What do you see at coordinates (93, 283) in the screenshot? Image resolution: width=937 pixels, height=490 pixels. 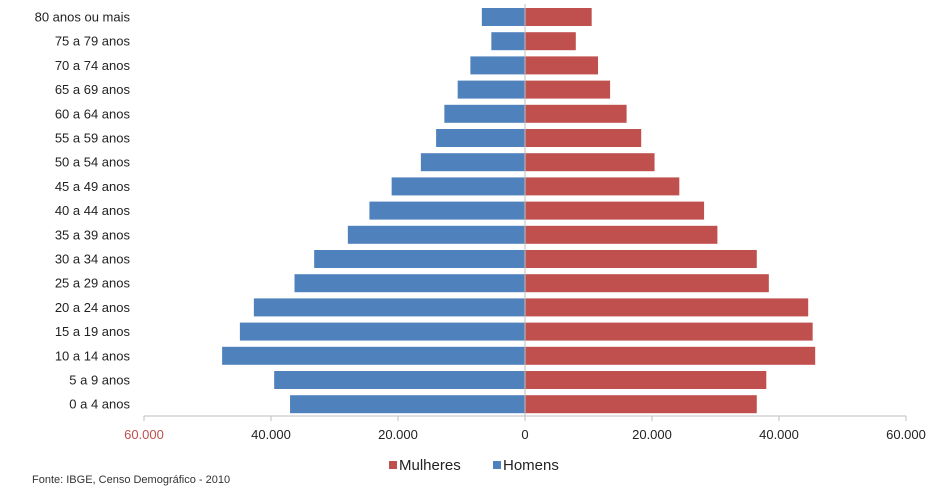 I see `category-label-5: 25 a 29 anos` at bounding box center [93, 283].